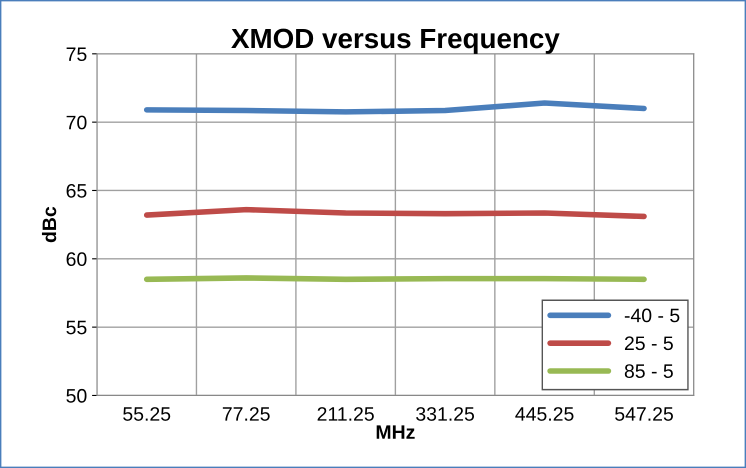 The height and width of the screenshot is (468, 746). What do you see at coordinates (648, 343) in the screenshot?
I see `legend-label: 25 - 5` at bounding box center [648, 343].